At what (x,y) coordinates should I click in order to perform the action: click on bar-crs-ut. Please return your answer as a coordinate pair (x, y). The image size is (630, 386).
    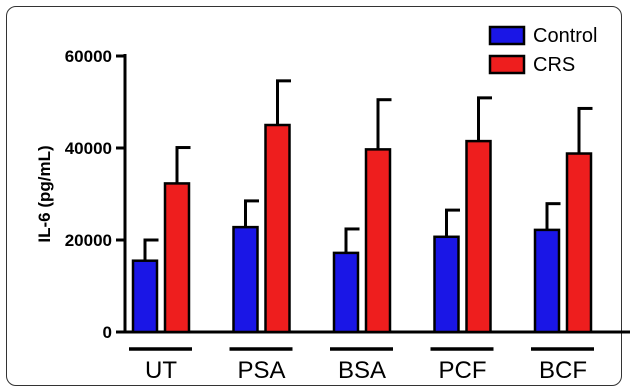
    Looking at the image, I should click on (177, 258).